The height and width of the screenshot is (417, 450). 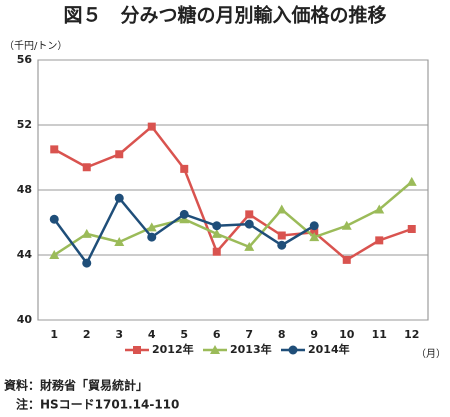 What do you see at coordinates (314, 334) in the screenshot?
I see `x-tick-label: 9` at bounding box center [314, 334].